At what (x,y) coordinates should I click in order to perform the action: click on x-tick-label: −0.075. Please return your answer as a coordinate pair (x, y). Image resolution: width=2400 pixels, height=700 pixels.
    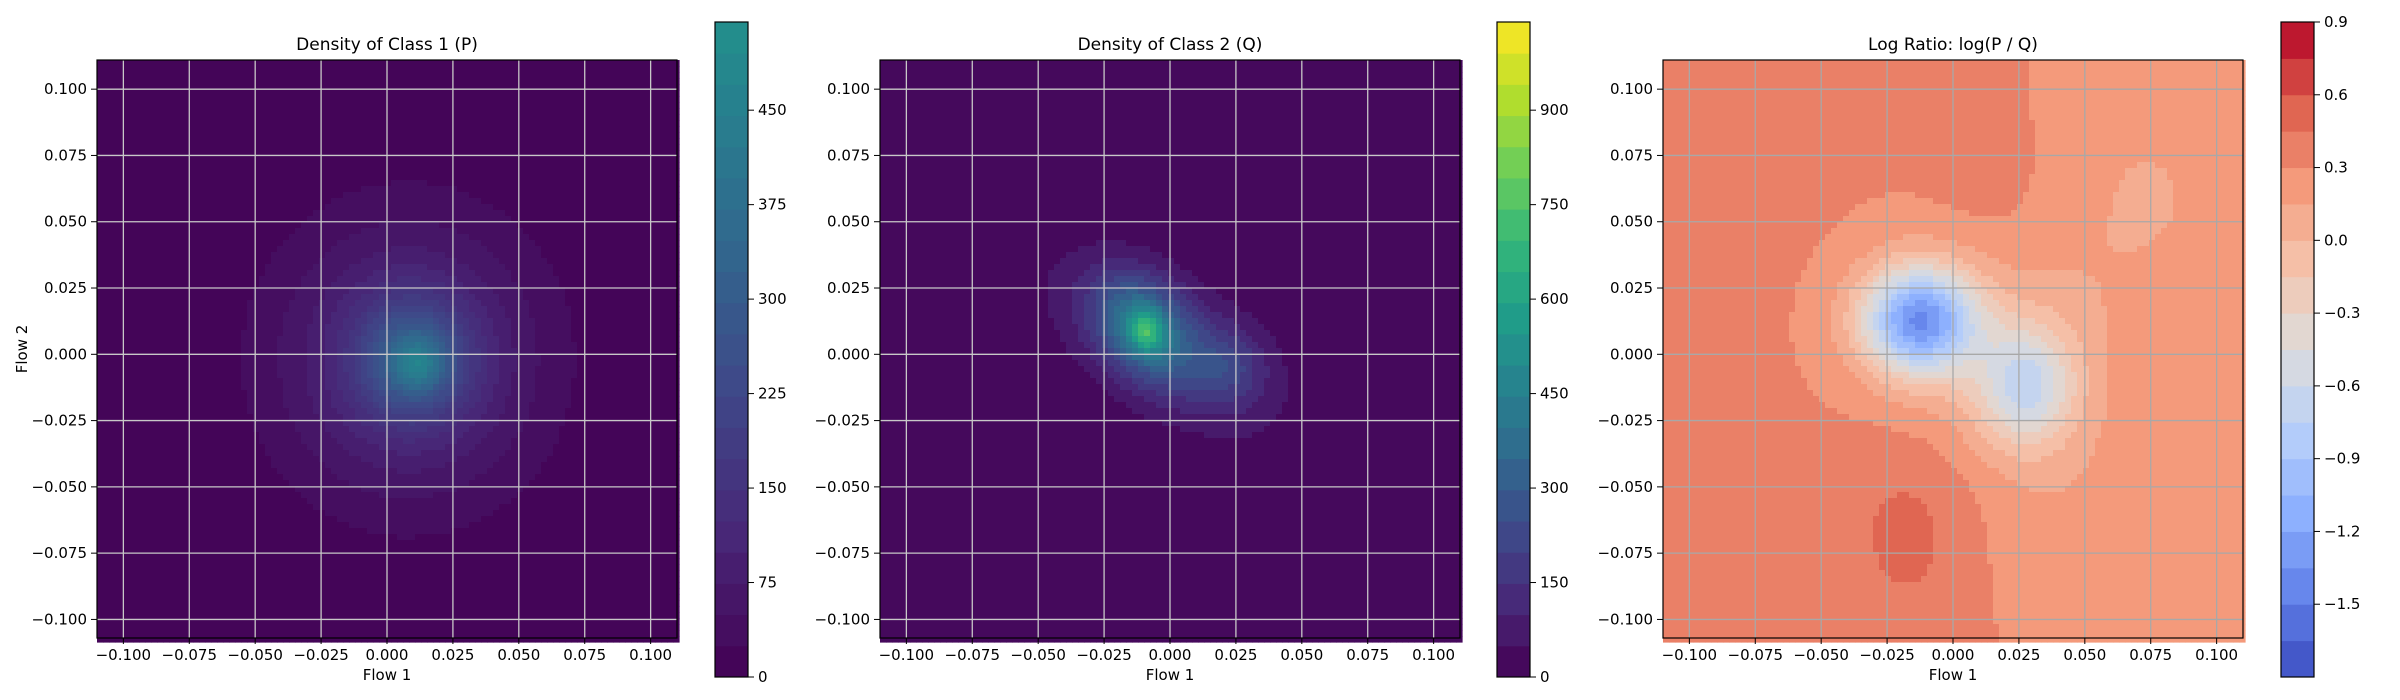
    Looking at the image, I should click on (1756, 655).